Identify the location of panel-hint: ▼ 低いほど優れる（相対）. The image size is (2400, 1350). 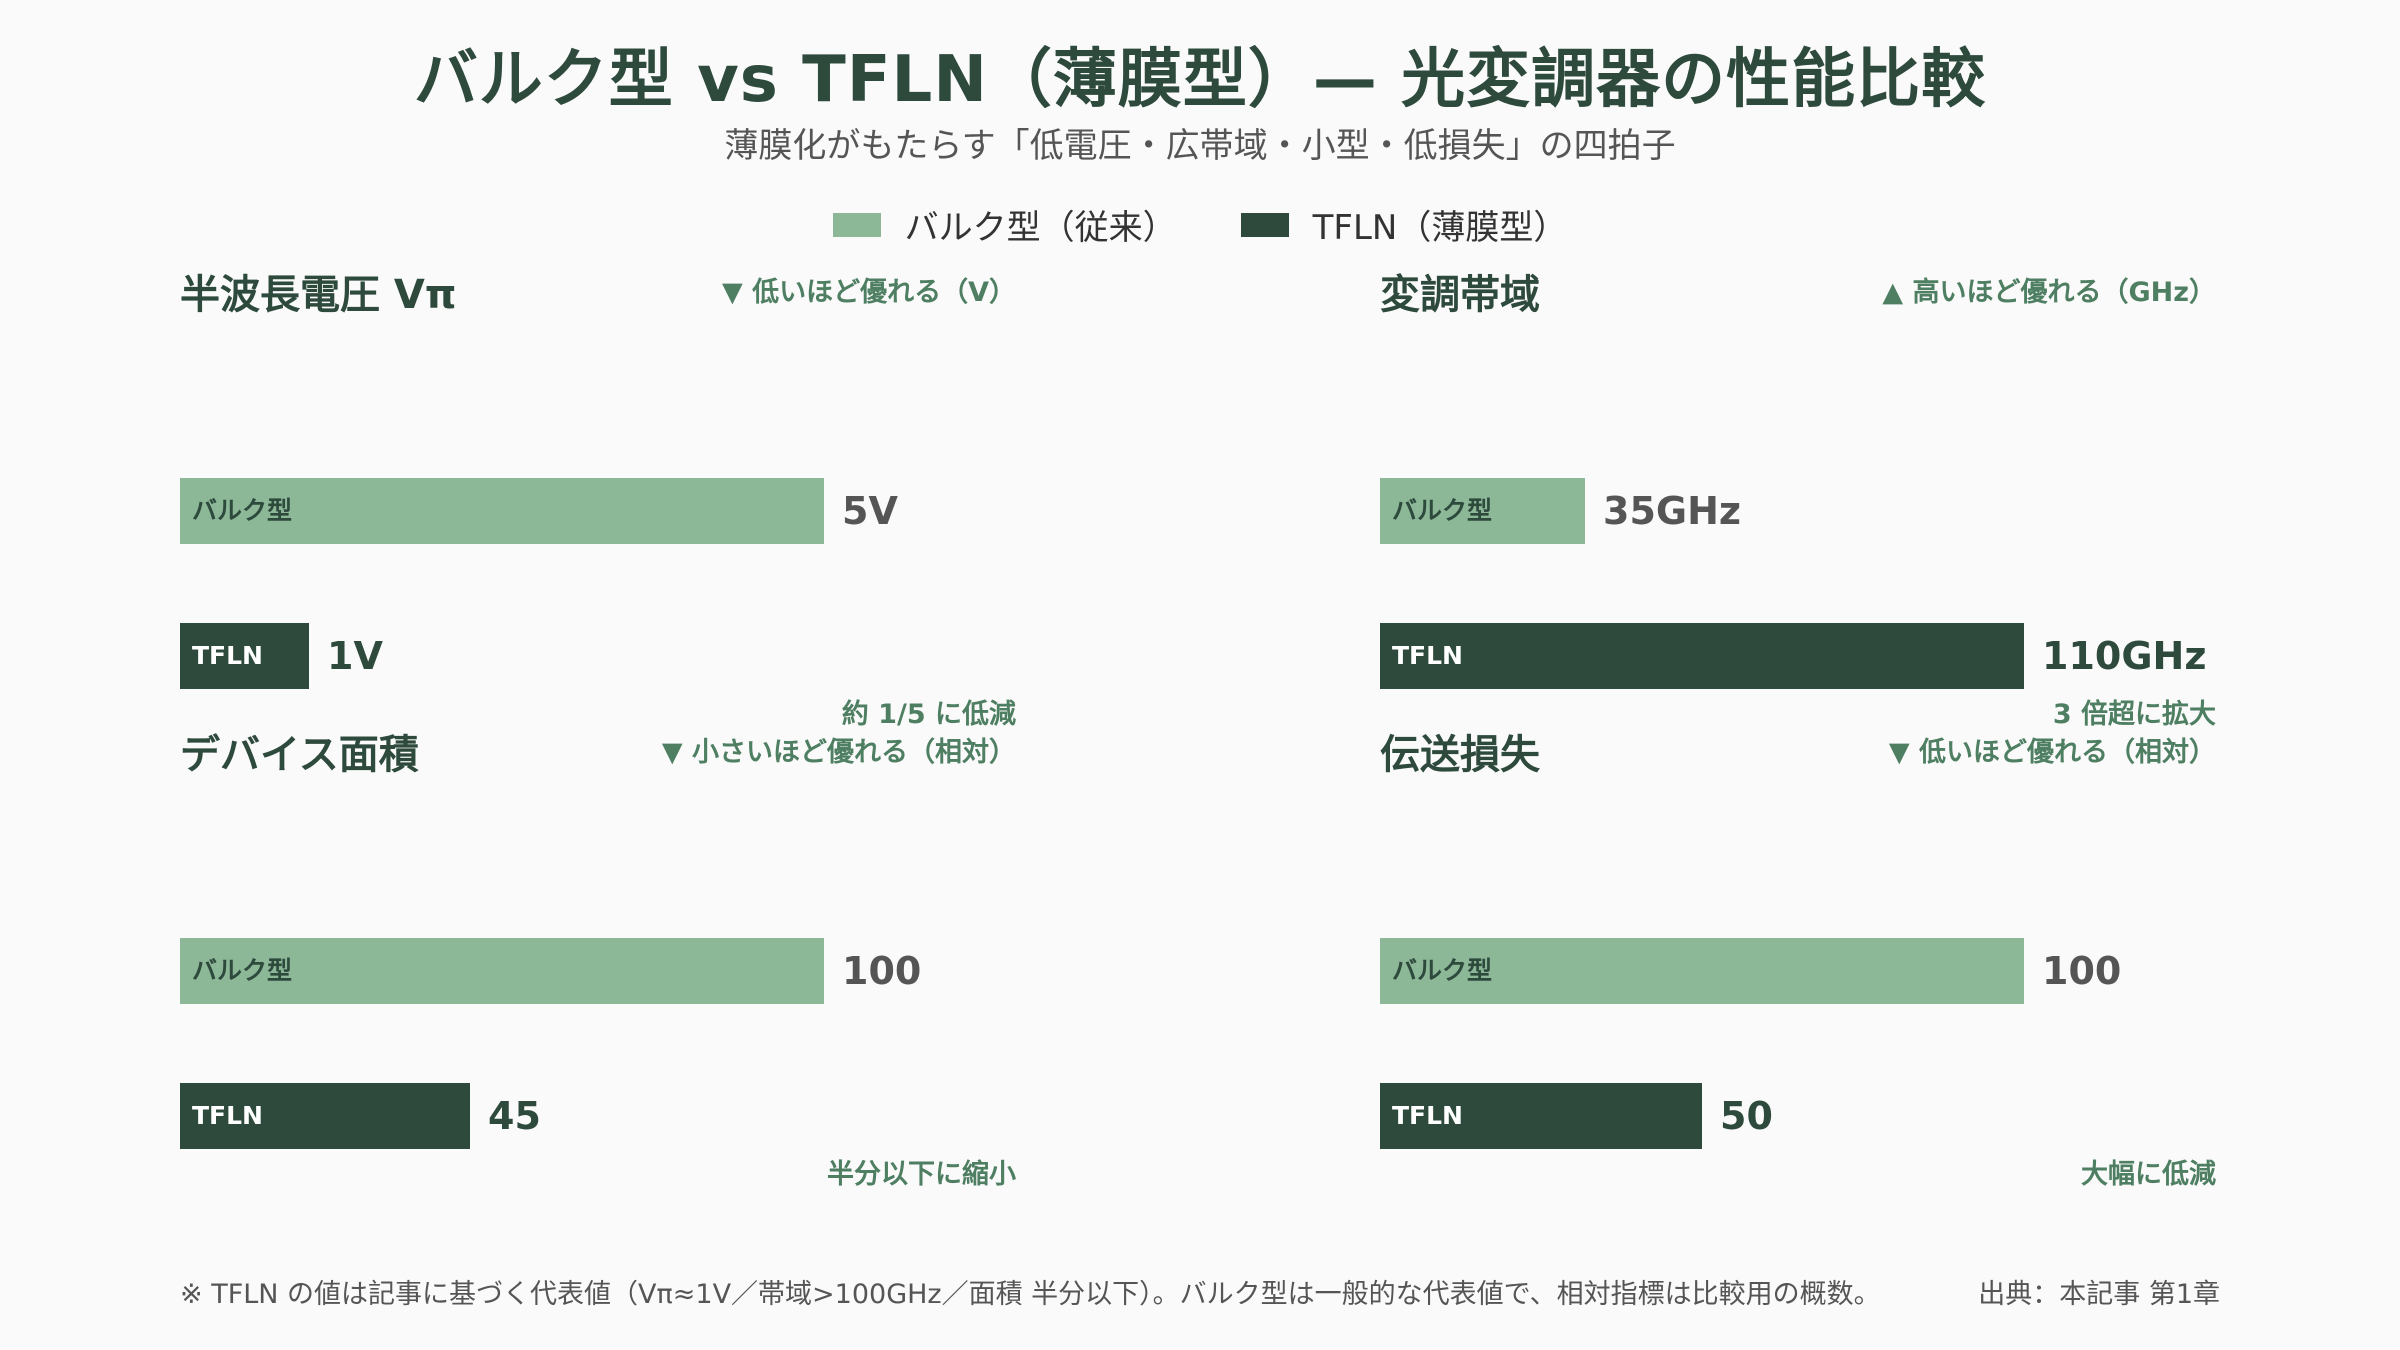
(2052, 752).